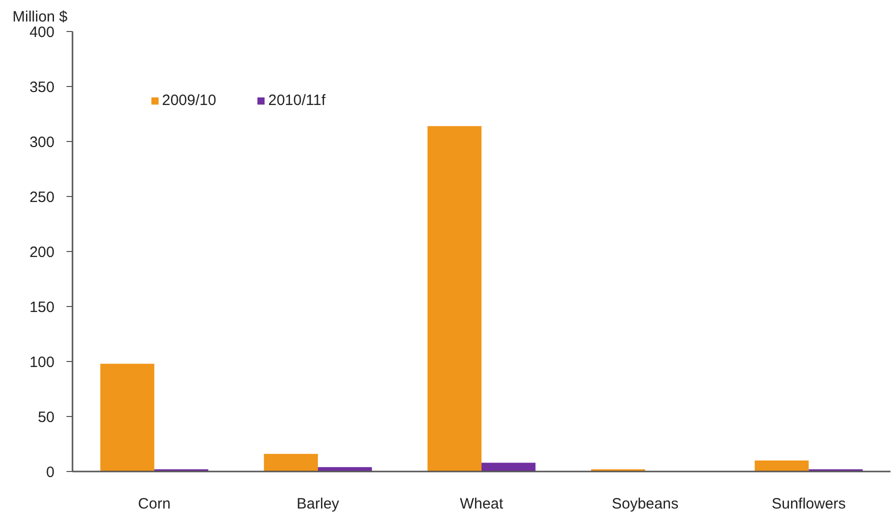 This screenshot has width=896, height=515. Describe the element at coordinates (809, 504) in the screenshot. I see `x-tick-label: Sunflowers` at that location.